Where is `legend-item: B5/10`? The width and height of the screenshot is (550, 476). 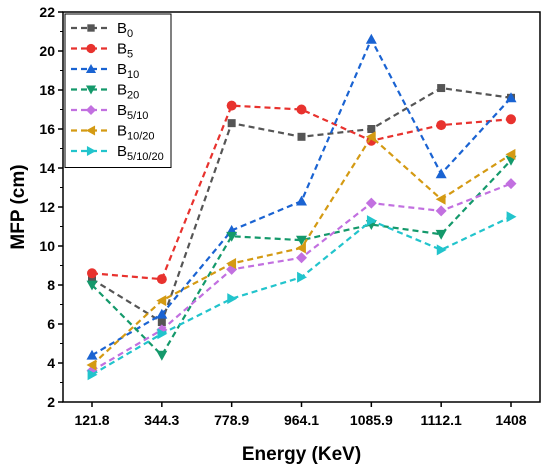
legend-item: B5/10 is located at coordinates (109, 112).